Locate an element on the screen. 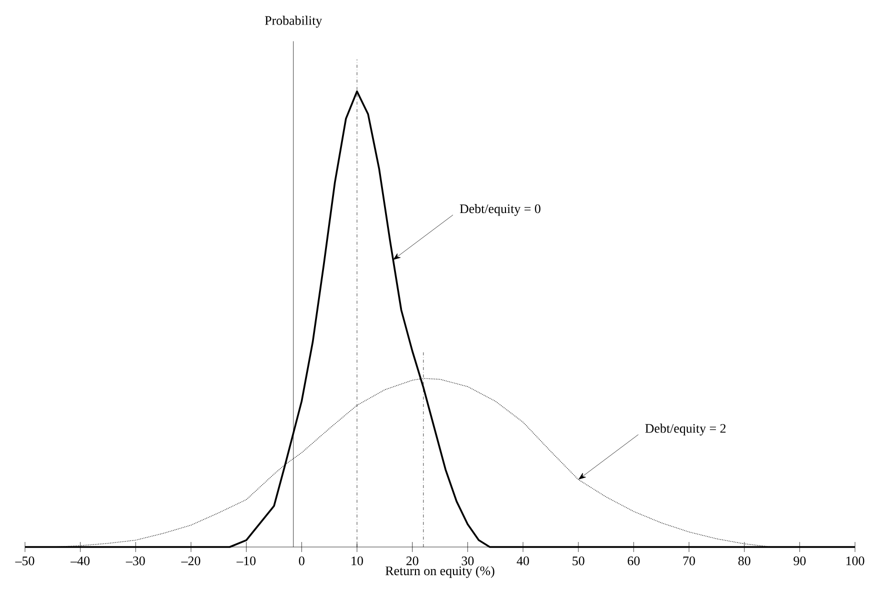 This screenshot has height=589, width=877. annotation: Debt/equity = 0 is located at coordinates (500, 210).